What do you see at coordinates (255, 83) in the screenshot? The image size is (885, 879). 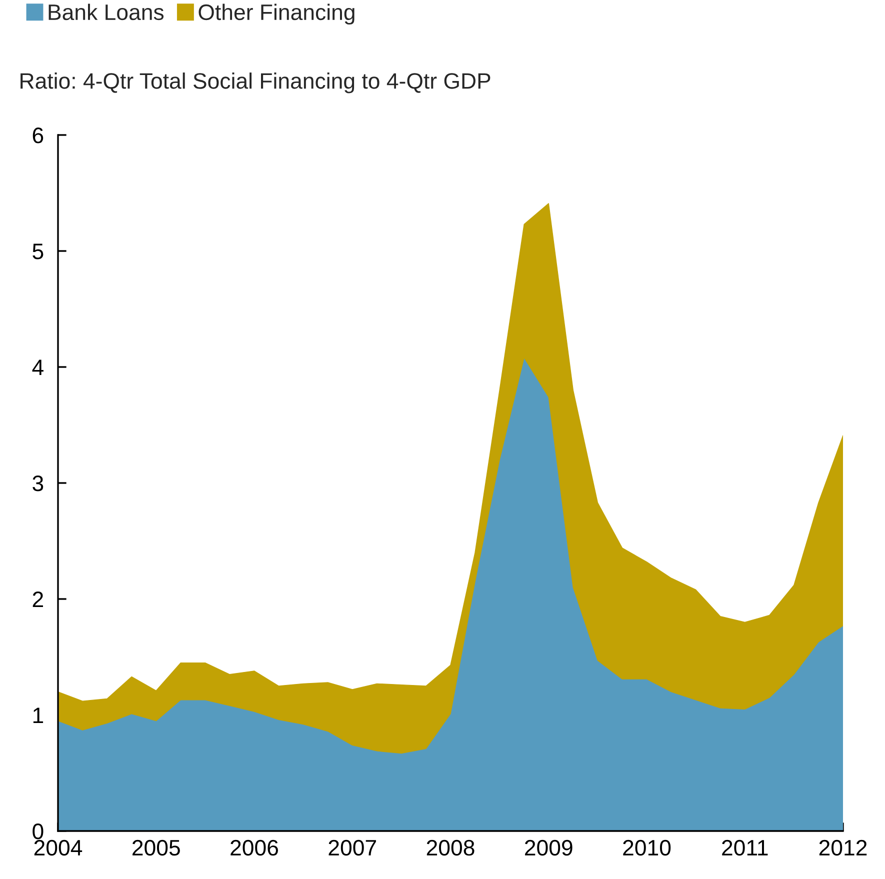 I see `chart-title: Ratio: 4-Qtr Total Social Financing to 4-Qtr GDP` at bounding box center [255, 83].